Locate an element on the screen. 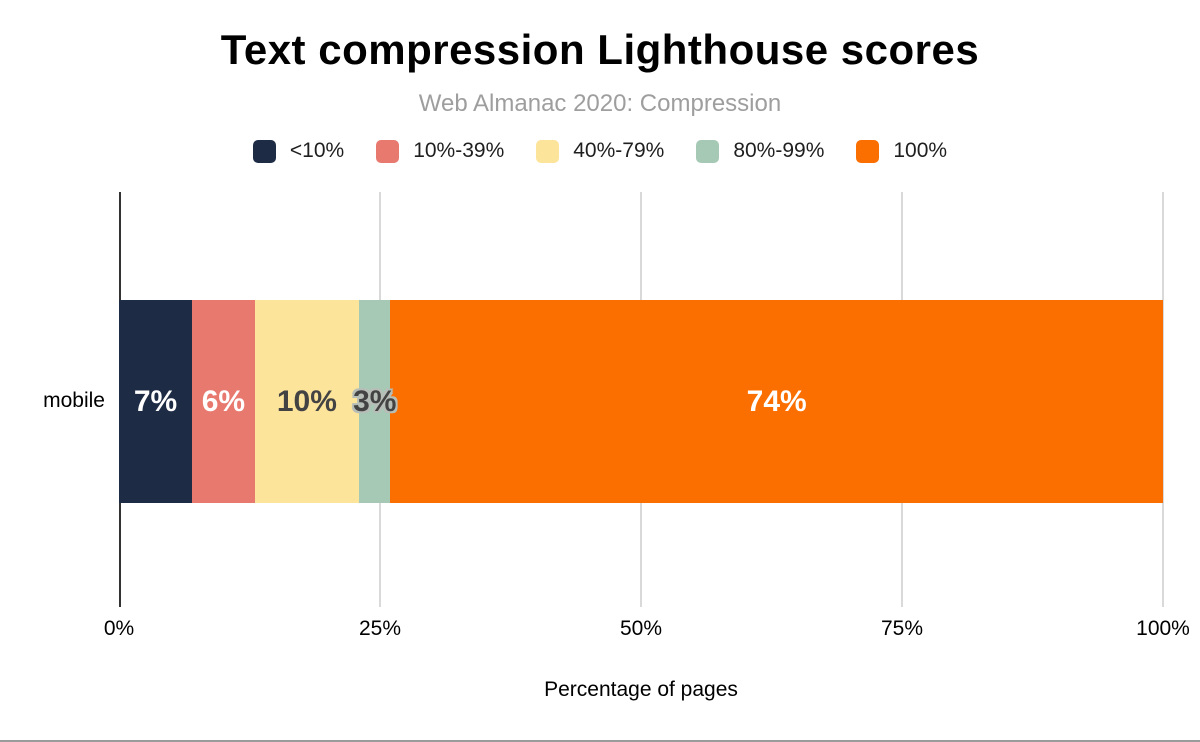  bar-segment-label: 74% is located at coordinates (776, 401).